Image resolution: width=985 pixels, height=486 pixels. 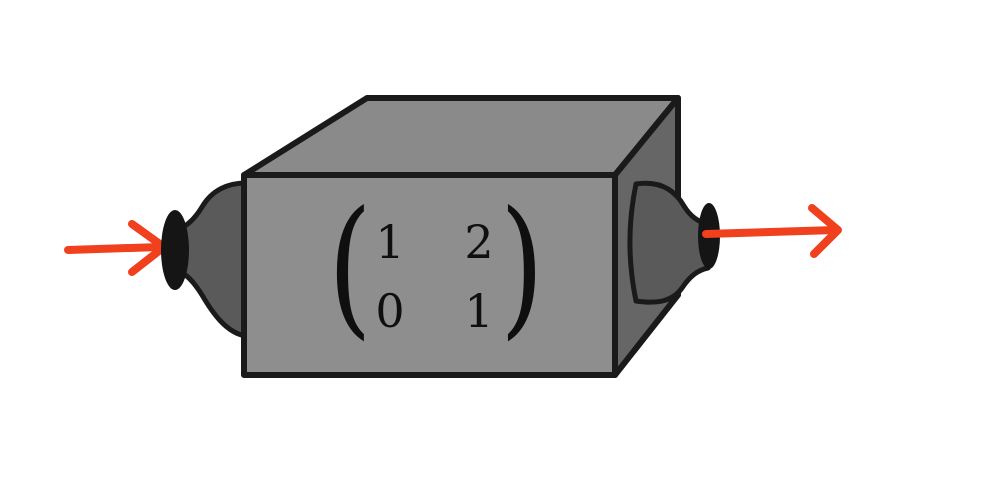 I want to click on output-arrow-icon, so click(x=772, y=231).